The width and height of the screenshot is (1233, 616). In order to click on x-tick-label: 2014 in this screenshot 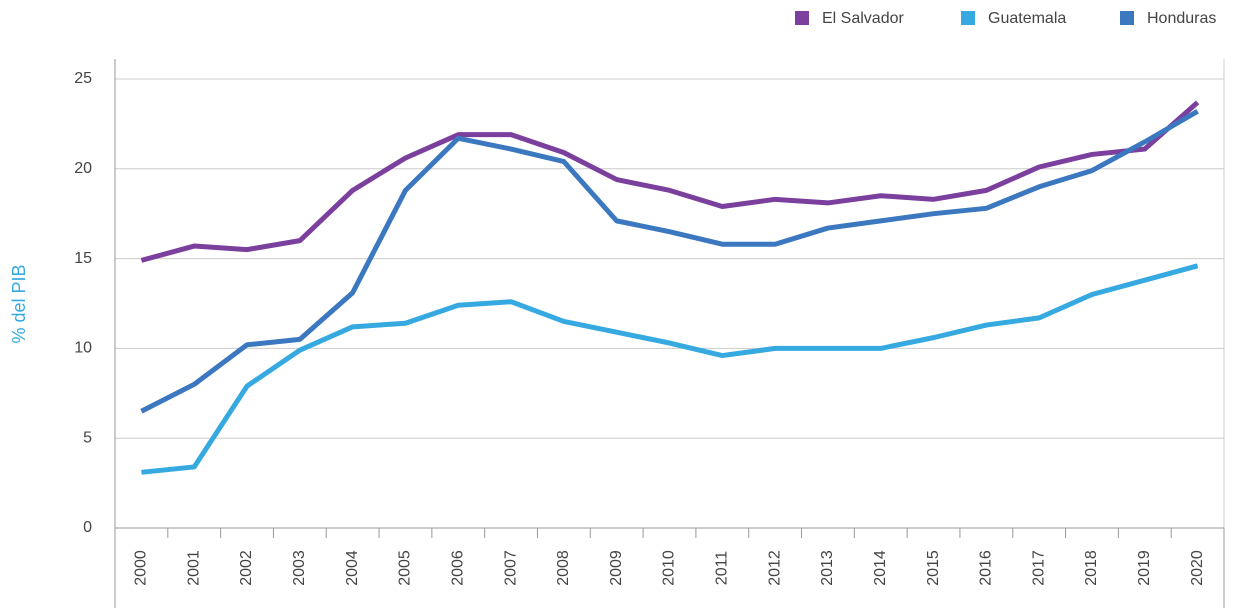, I will do `click(880, 568)`.